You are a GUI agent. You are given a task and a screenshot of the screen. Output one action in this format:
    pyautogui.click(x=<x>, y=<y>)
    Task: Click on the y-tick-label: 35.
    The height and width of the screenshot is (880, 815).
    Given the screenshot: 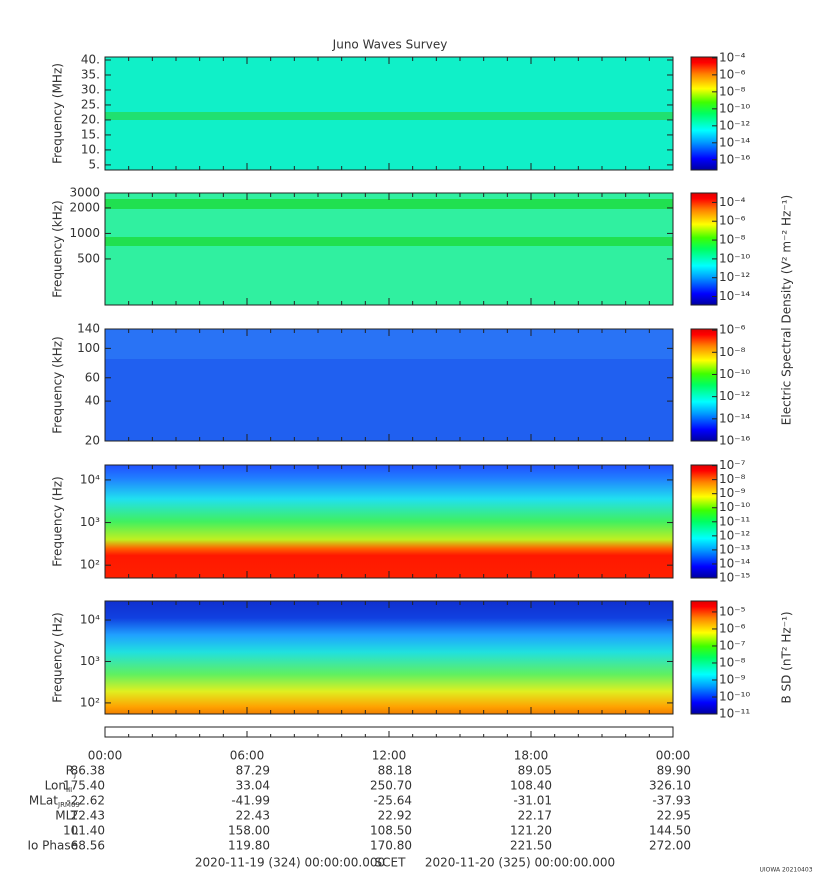 What is the action you would take?
    pyautogui.click(x=90, y=74)
    